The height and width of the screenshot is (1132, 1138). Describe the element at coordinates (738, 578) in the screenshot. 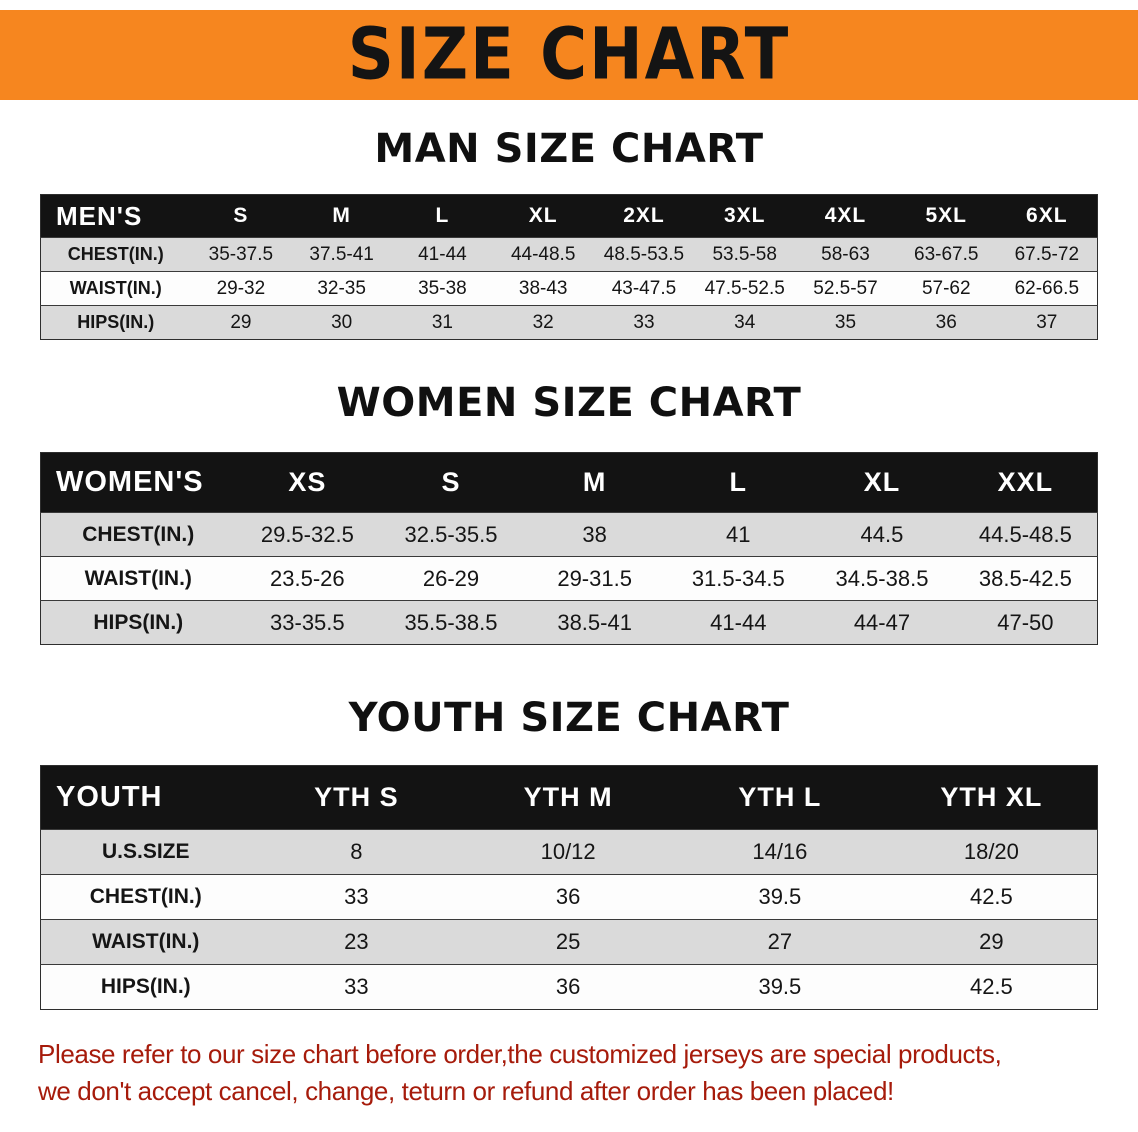

I see `table-cell: 31.5-34.5` at that location.